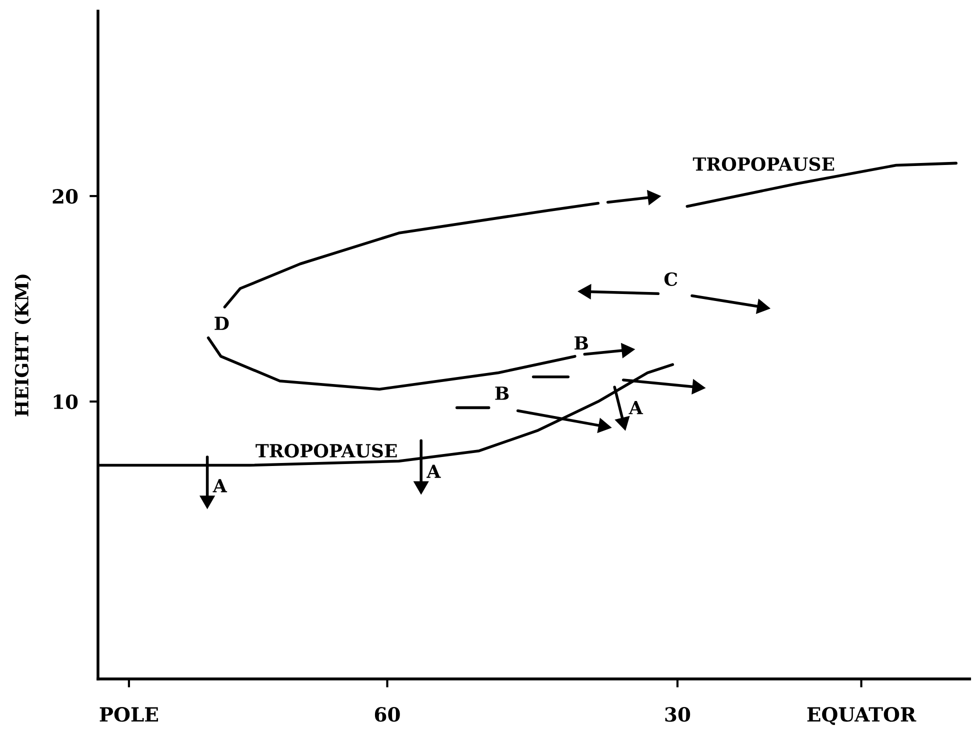  What do you see at coordinates (387, 714) in the screenshot?
I see `x-tick-label: 60` at bounding box center [387, 714].